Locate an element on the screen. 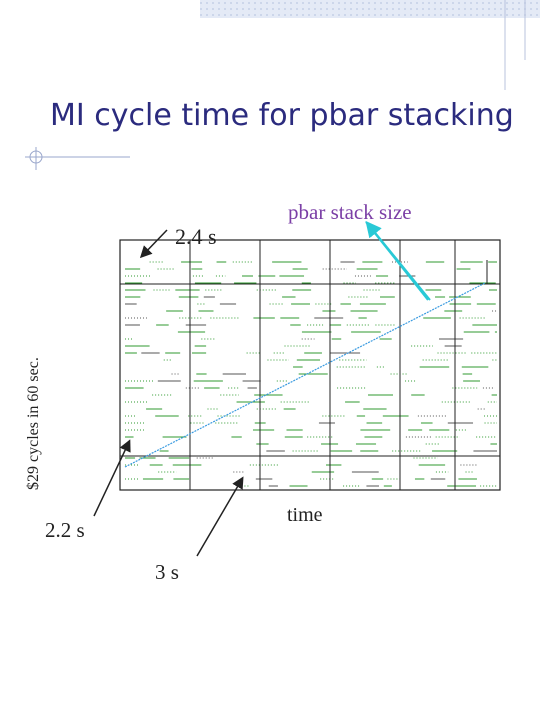  annotation: 2.2 s is located at coordinates (65, 530).